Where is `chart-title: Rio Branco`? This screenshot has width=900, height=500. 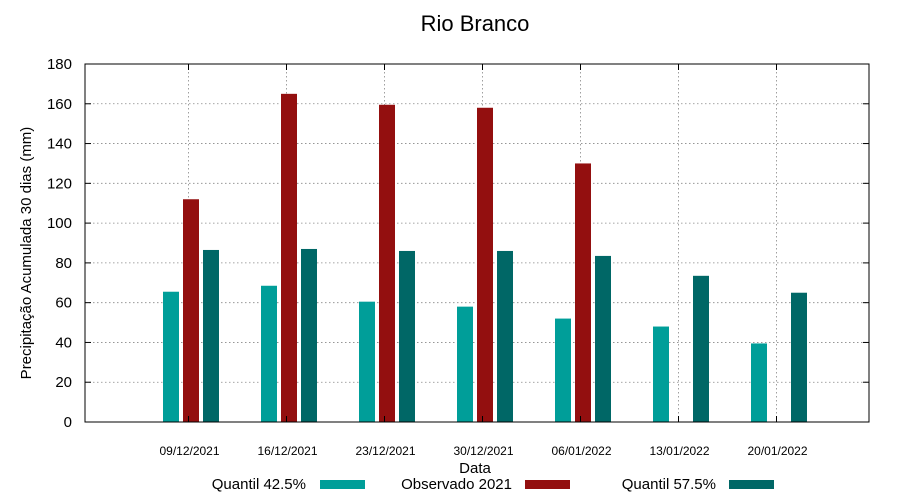
chart-title: Rio Branco is located at coordinates (475, 23).